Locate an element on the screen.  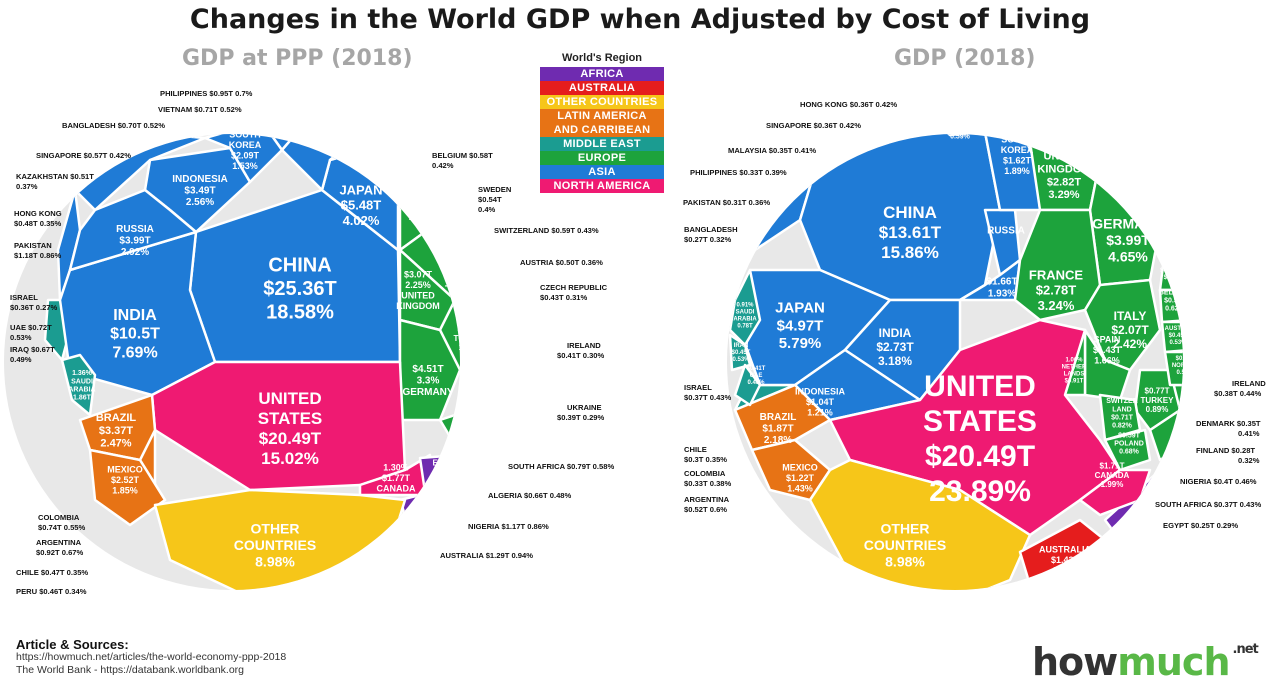
external-country-label: $0.92T 0.67% is located at coordinates (60, 552).